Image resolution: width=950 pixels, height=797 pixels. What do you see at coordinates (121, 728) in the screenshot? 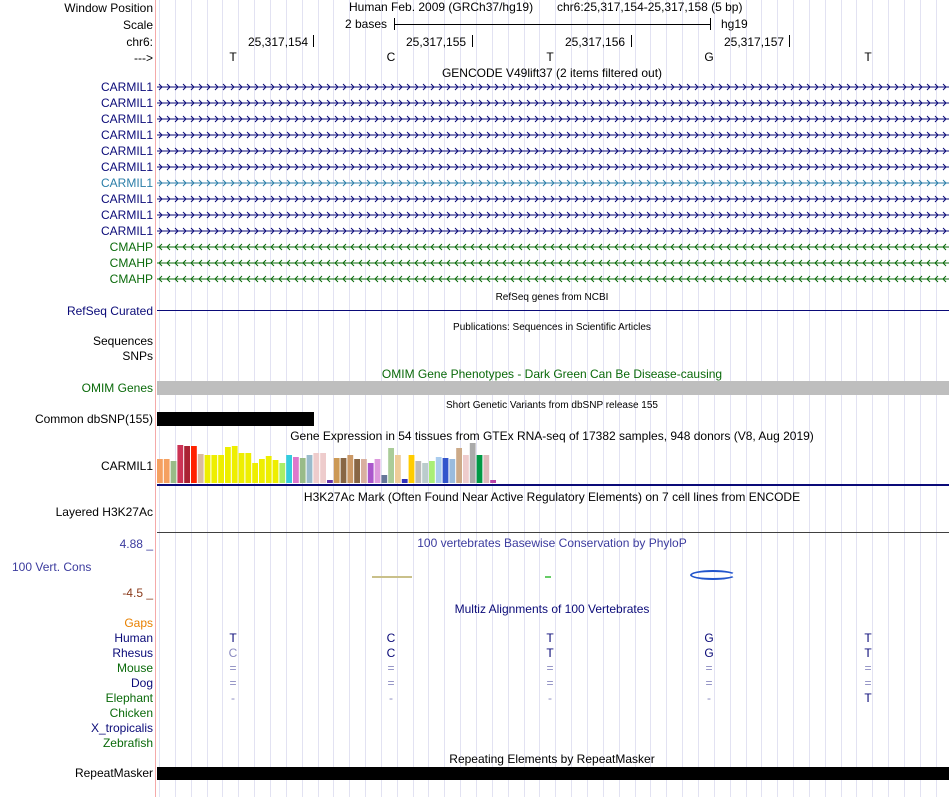
I see `multiz-species-label: X_tropicalis` at bounding box center [121, 728].